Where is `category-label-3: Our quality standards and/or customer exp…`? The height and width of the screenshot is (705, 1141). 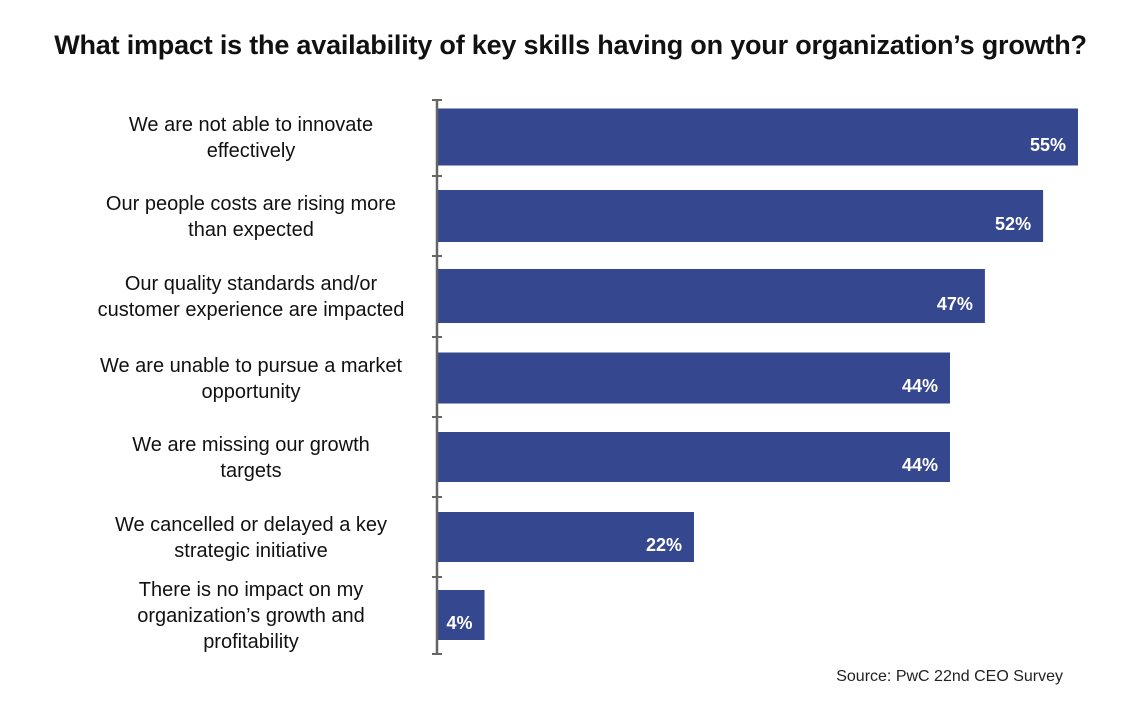
category-label-3: Our quality standards and/or customer exp… is located at coordinates (251, 297).